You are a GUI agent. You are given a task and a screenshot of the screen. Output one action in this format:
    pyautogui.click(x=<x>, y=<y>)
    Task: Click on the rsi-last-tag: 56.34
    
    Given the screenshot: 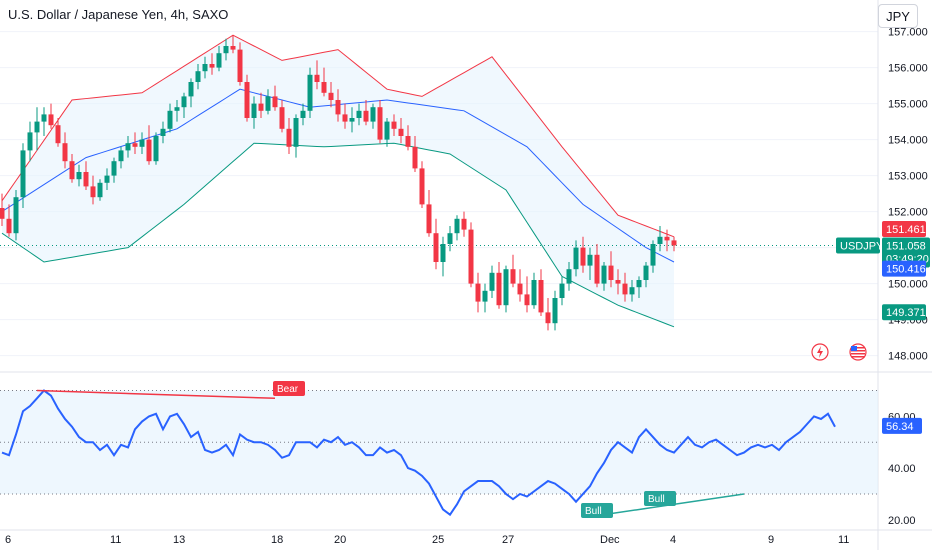 What is the action you would take?
    pyautogui.click(x=900, y=427)
    